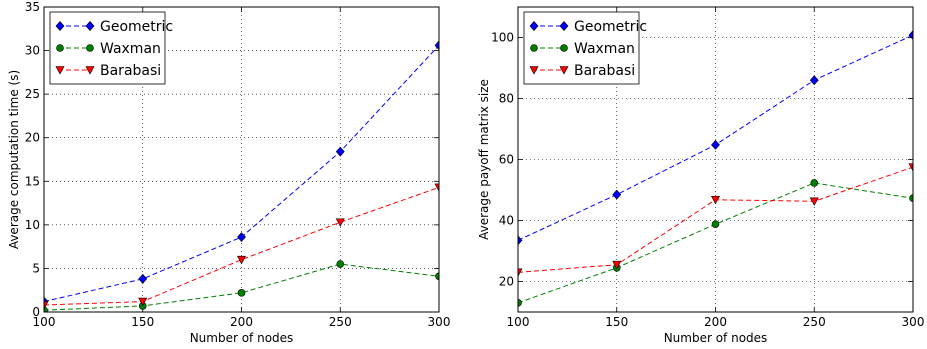  I want to click on y-axis-label: Average computation time (s), so click(14, 159).